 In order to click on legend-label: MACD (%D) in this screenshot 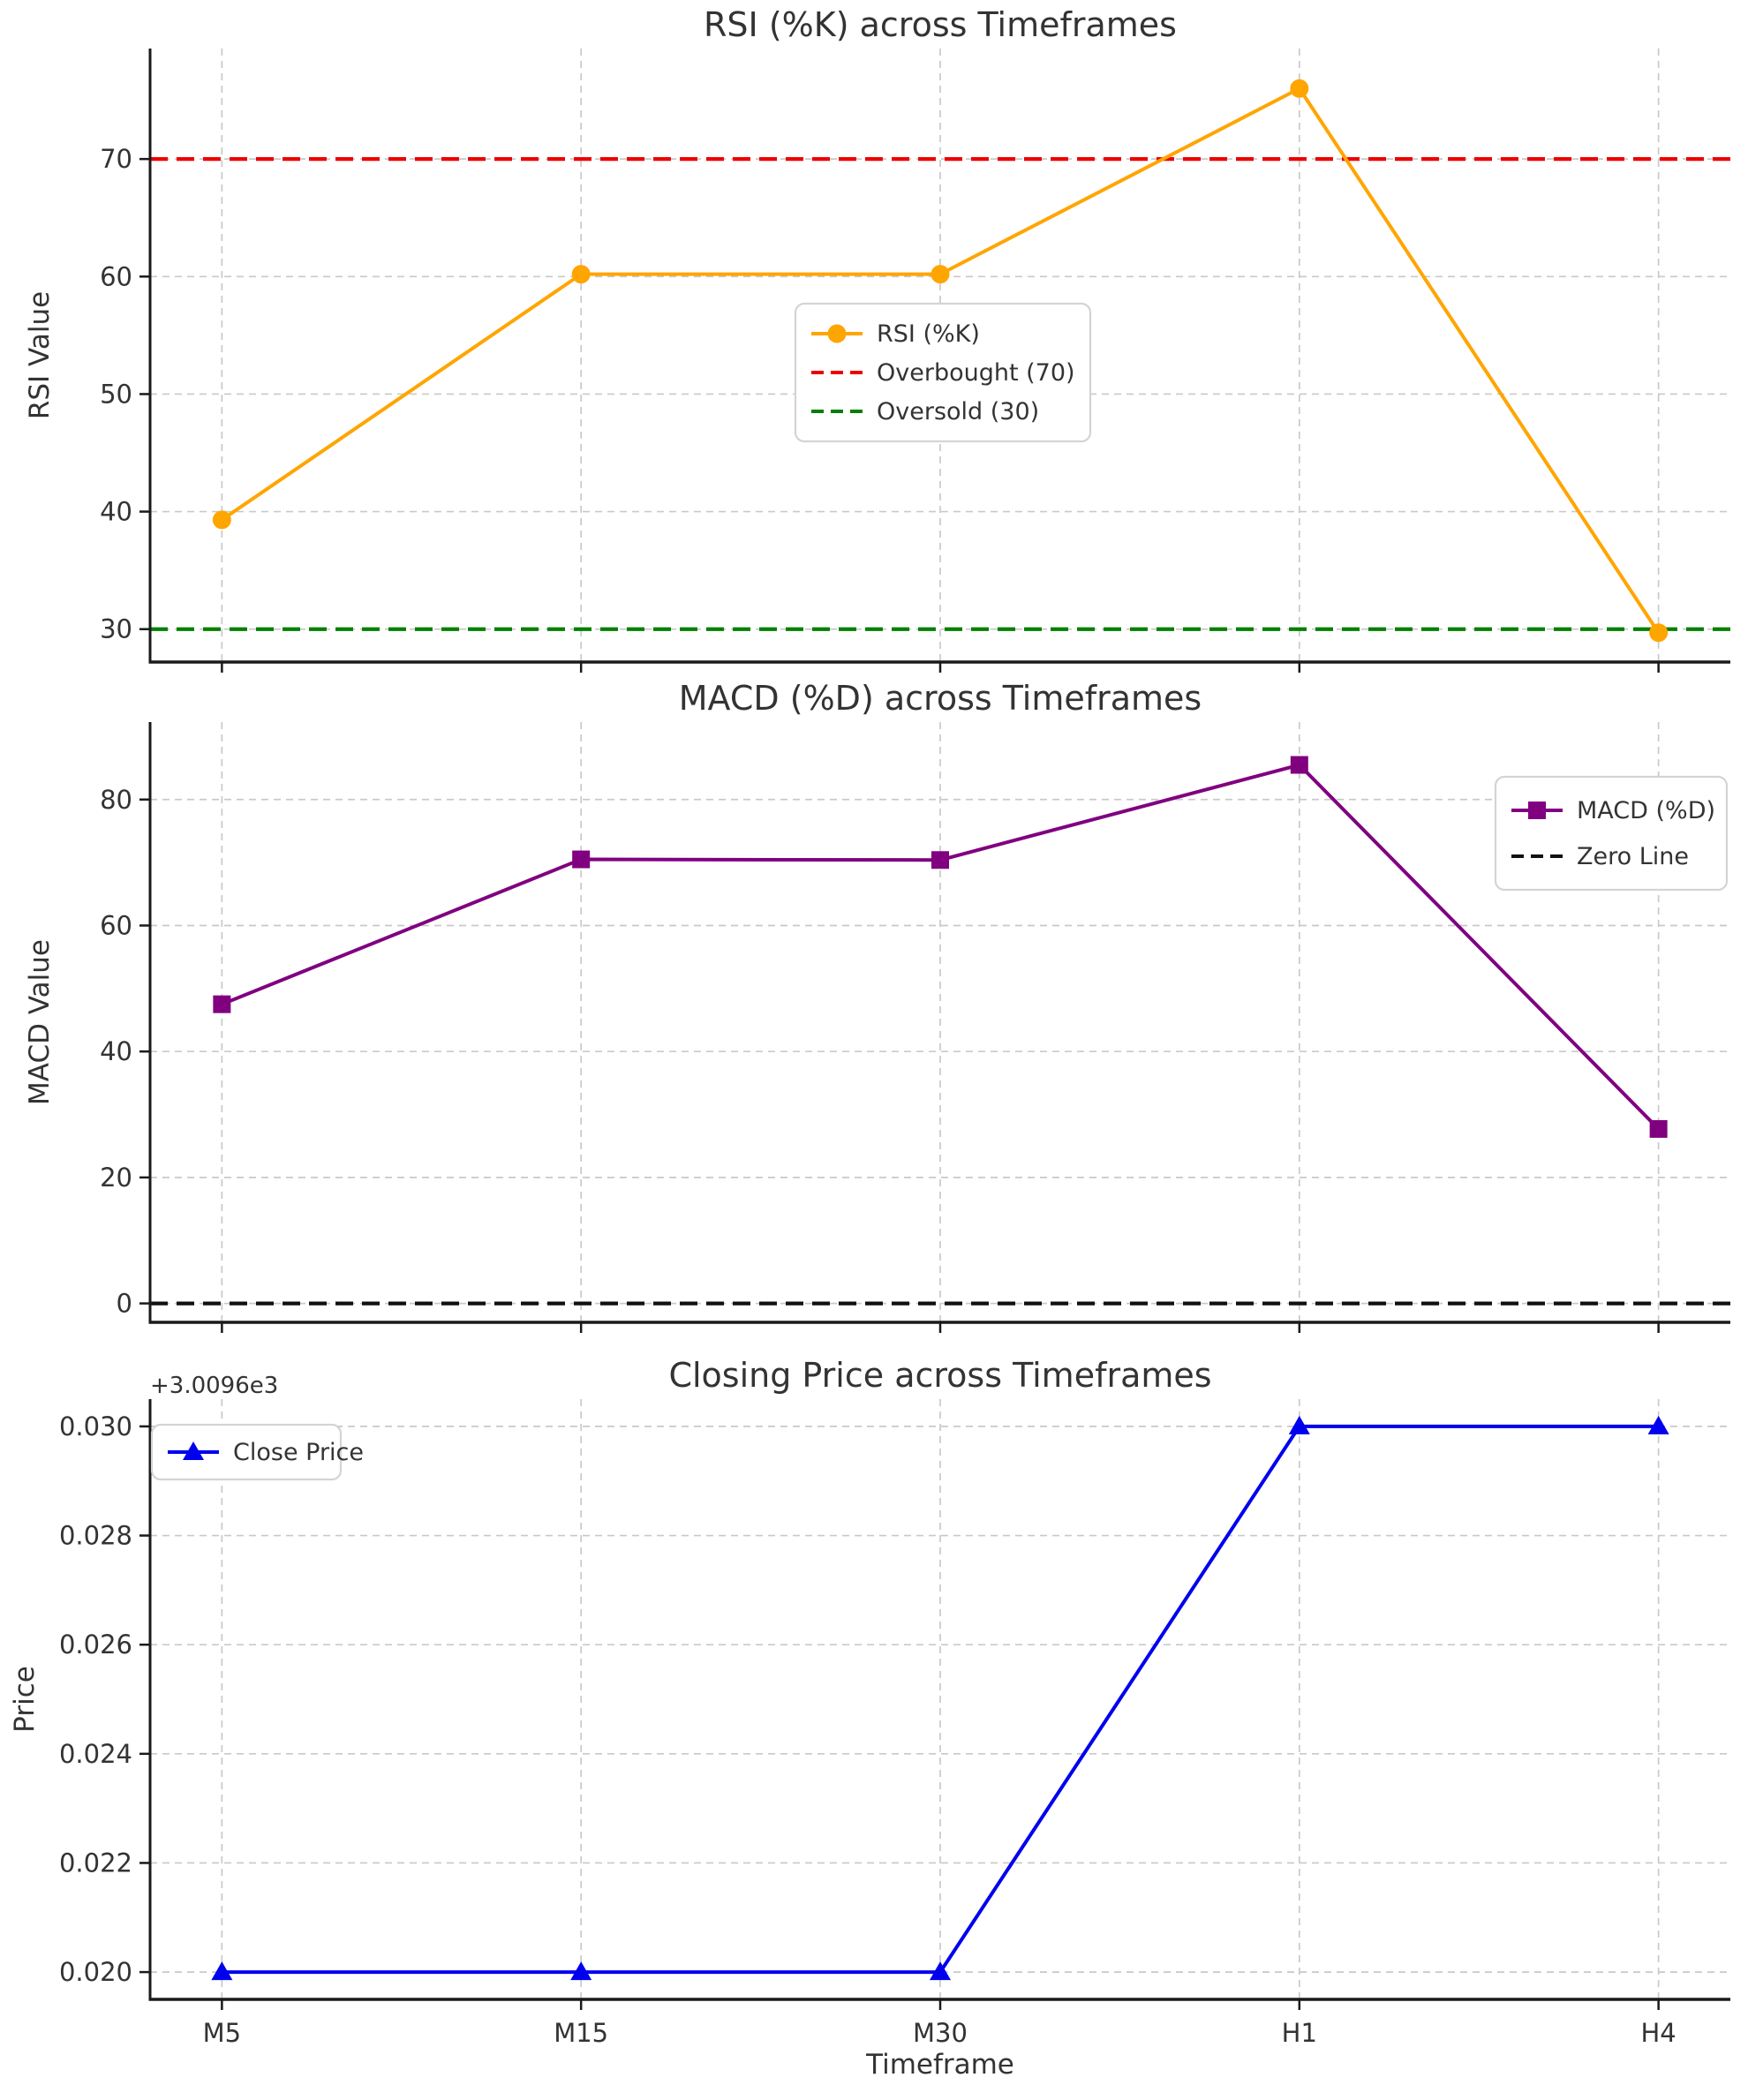, I will do `click(1646, 810)`.